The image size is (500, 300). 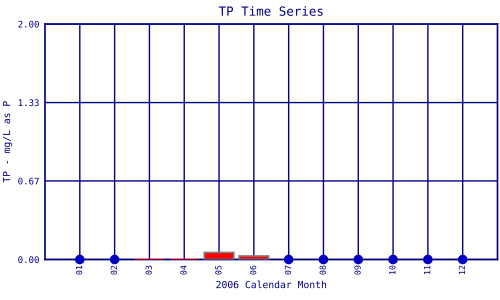 What do you see at coordinates (253, 270) in the screenshot?
I see `x-tick-label: 06` at bounding box center [253, 270].